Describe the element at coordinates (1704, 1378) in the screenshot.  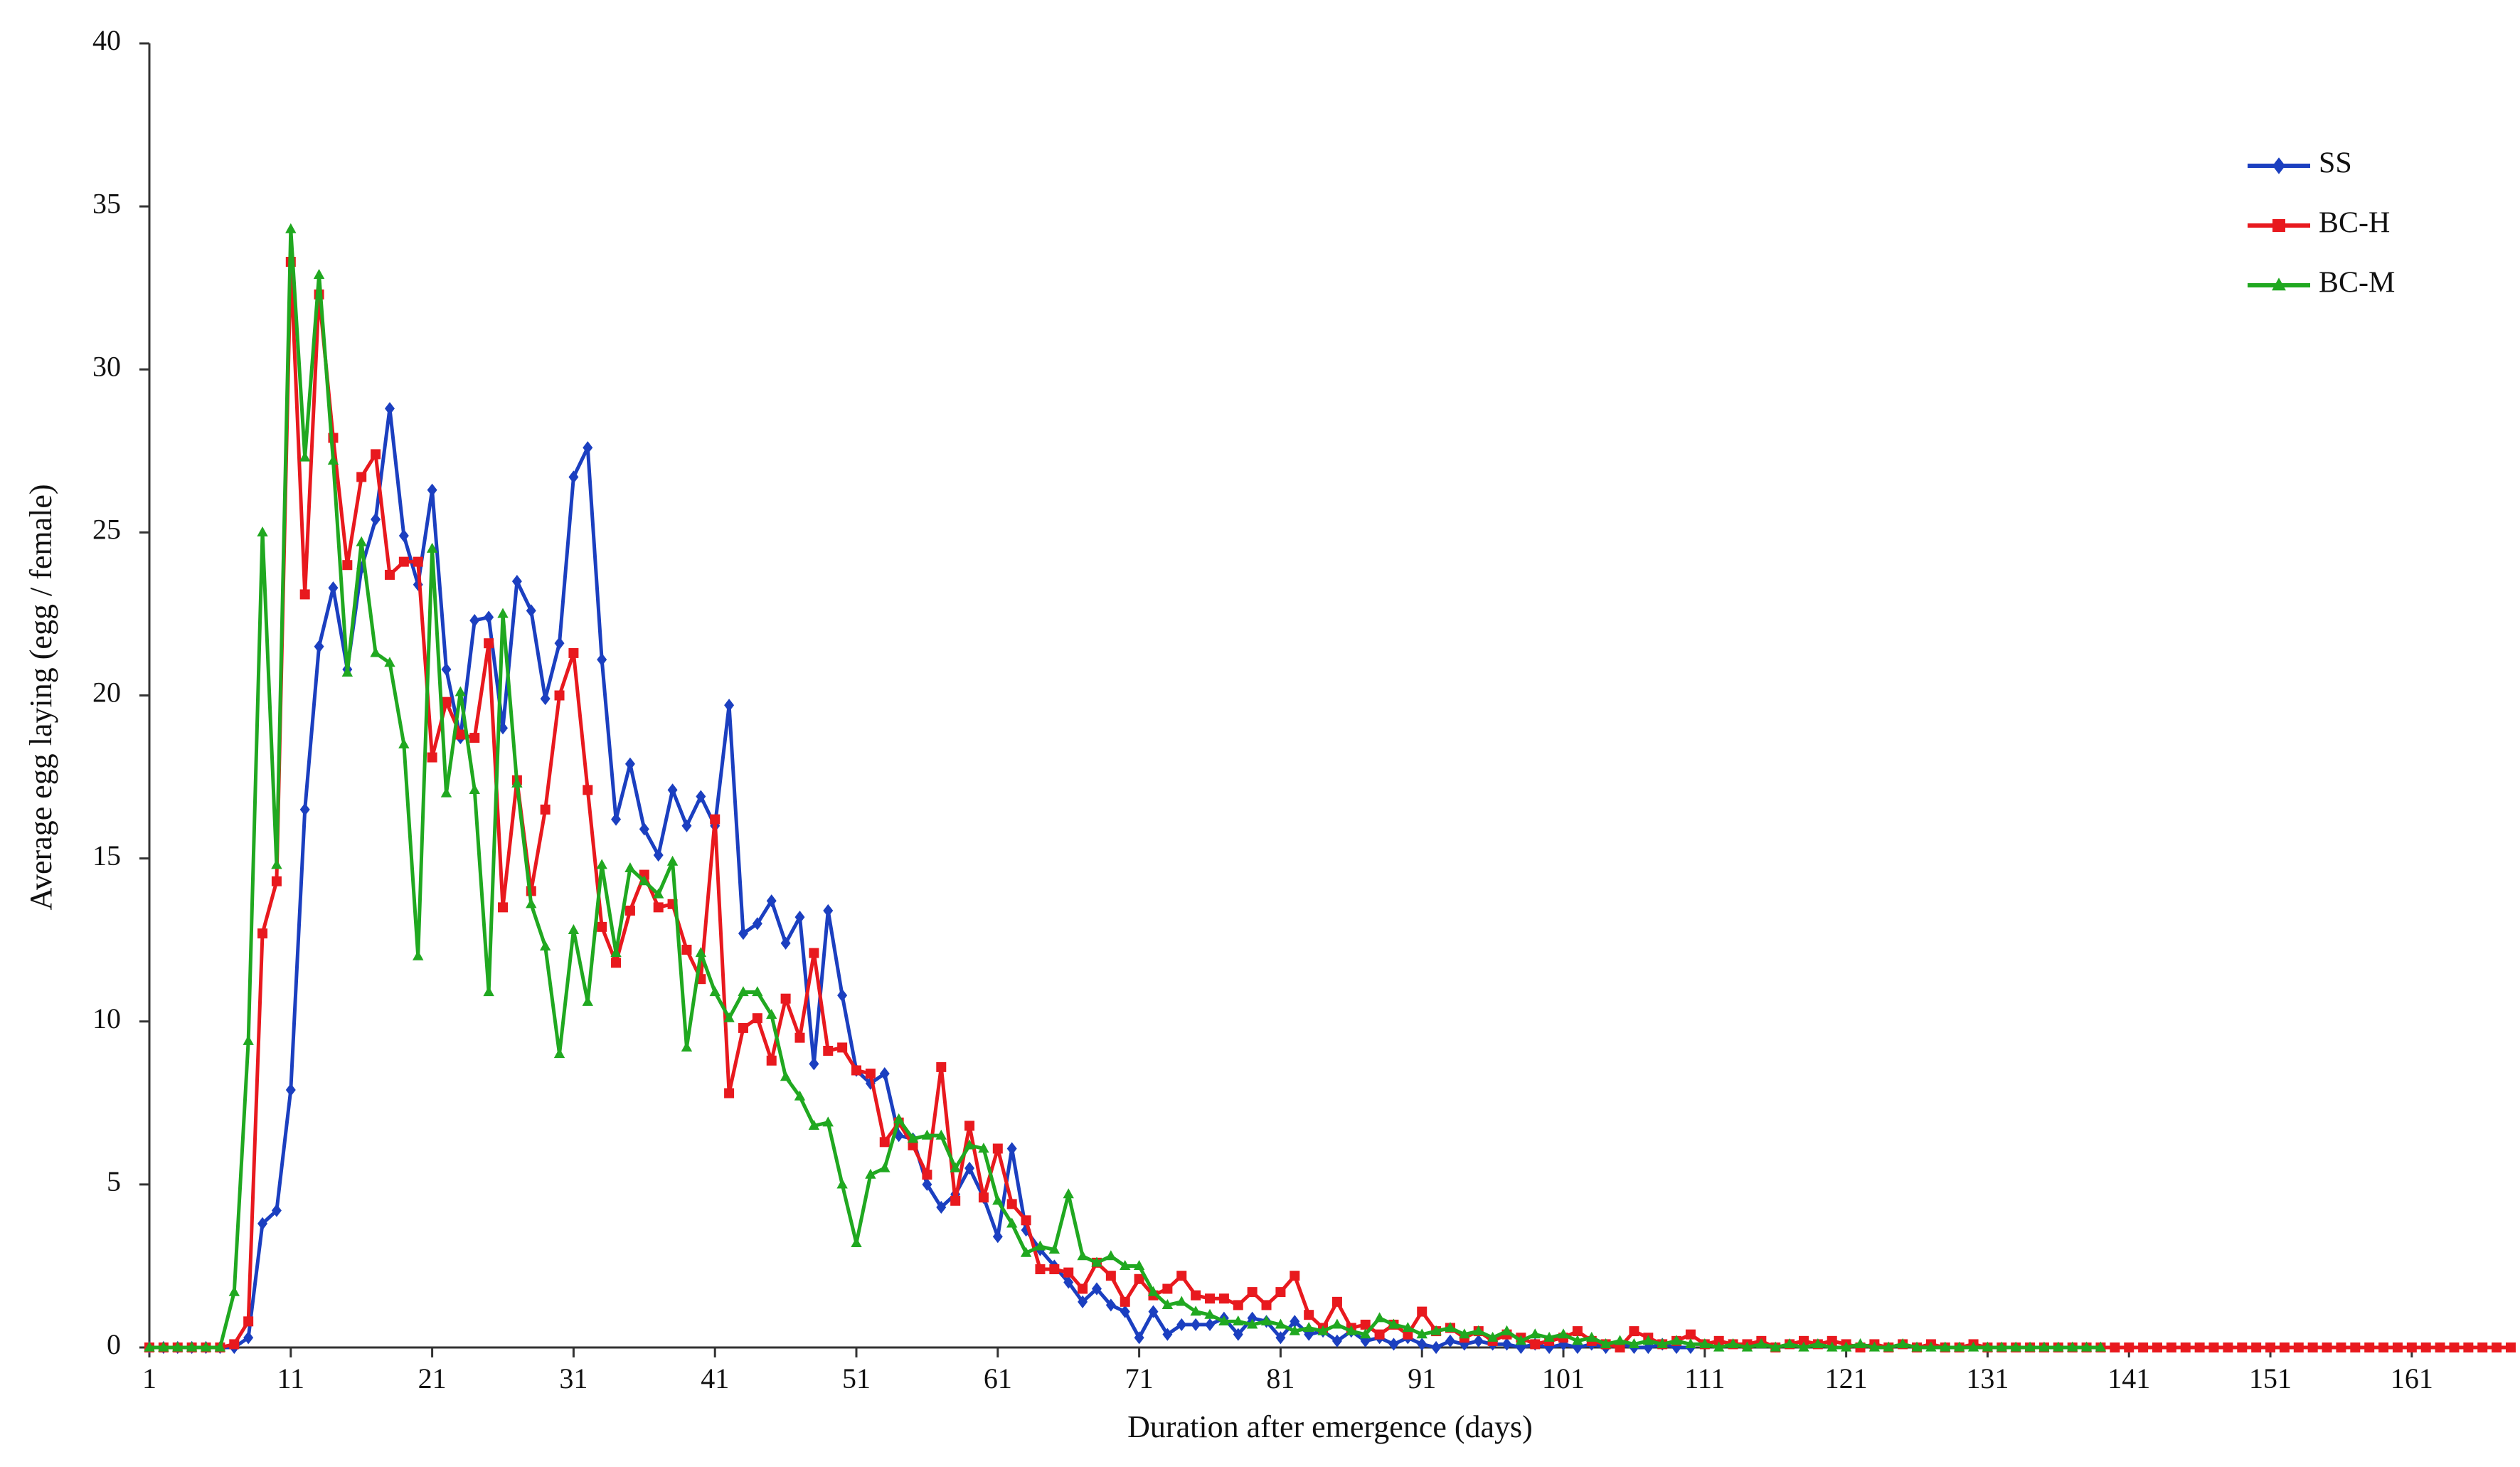
I see `x-tick-label: 111` at that location.